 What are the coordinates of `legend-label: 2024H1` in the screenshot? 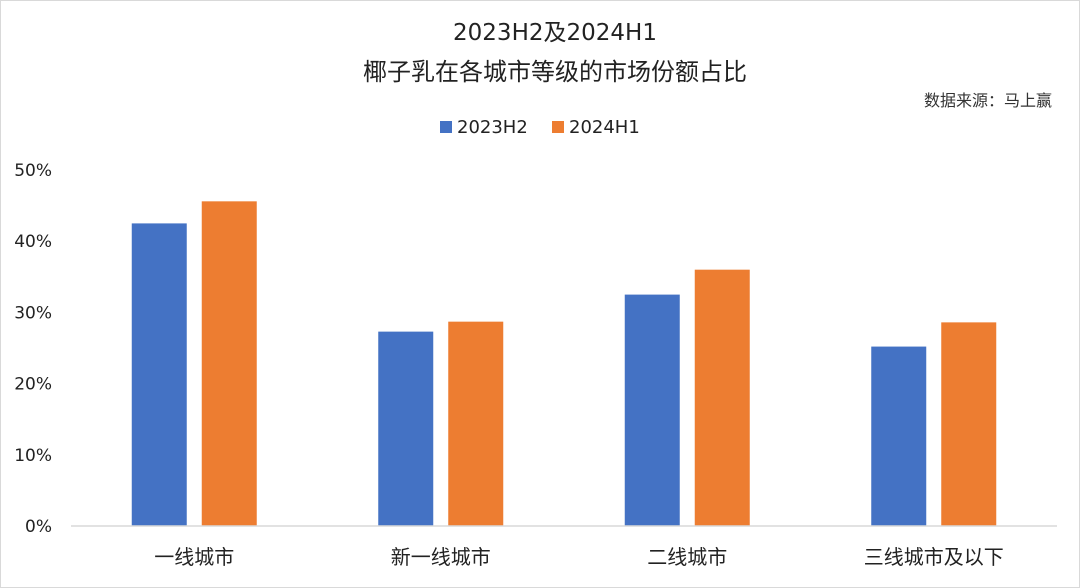 It's located at (604, 127).